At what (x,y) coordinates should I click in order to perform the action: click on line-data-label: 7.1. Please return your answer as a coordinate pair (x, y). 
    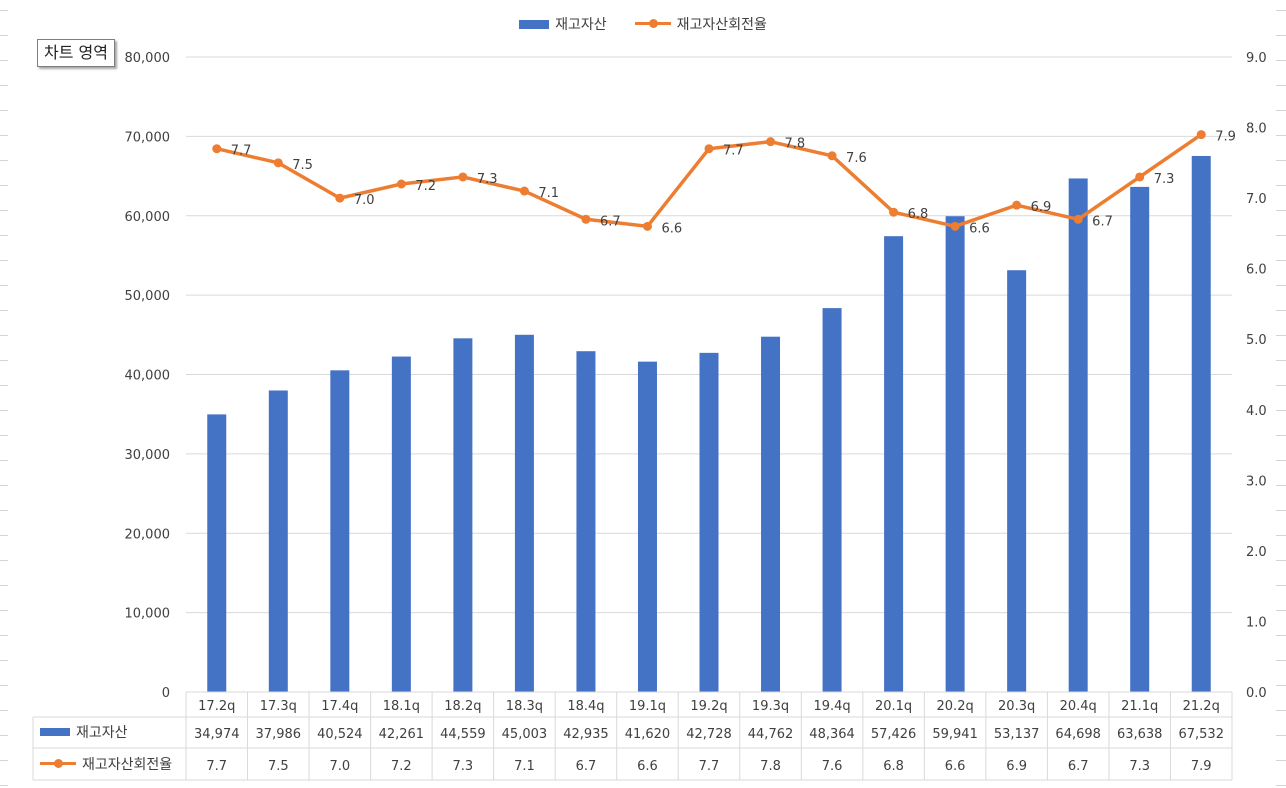
    Looking at the image, I should click on (548, 193).